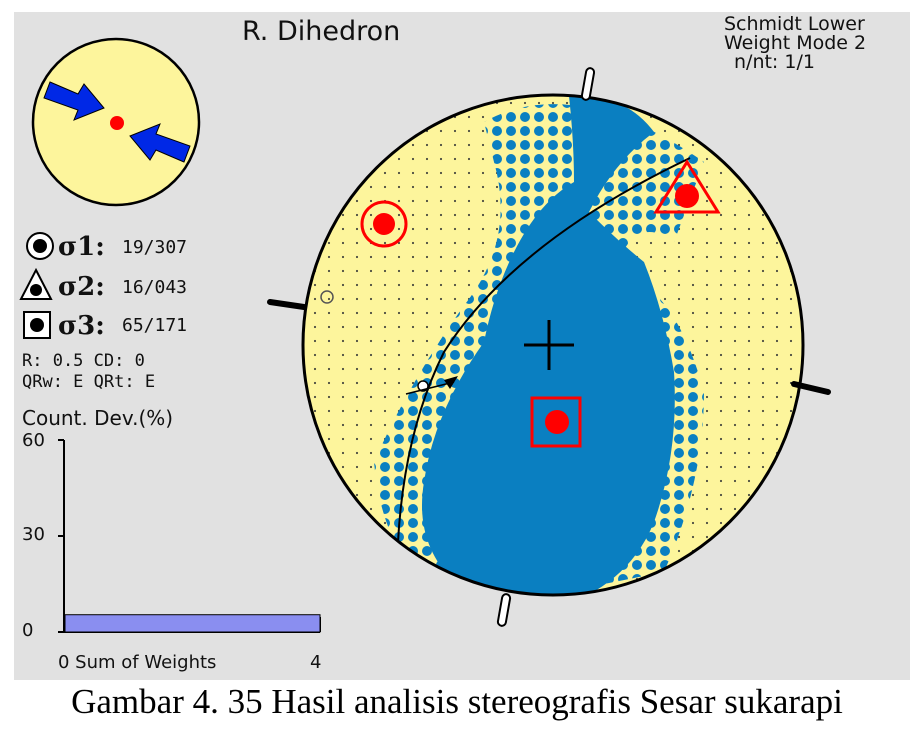  I want to click on stress-arrows-icon, so click(116, 122).